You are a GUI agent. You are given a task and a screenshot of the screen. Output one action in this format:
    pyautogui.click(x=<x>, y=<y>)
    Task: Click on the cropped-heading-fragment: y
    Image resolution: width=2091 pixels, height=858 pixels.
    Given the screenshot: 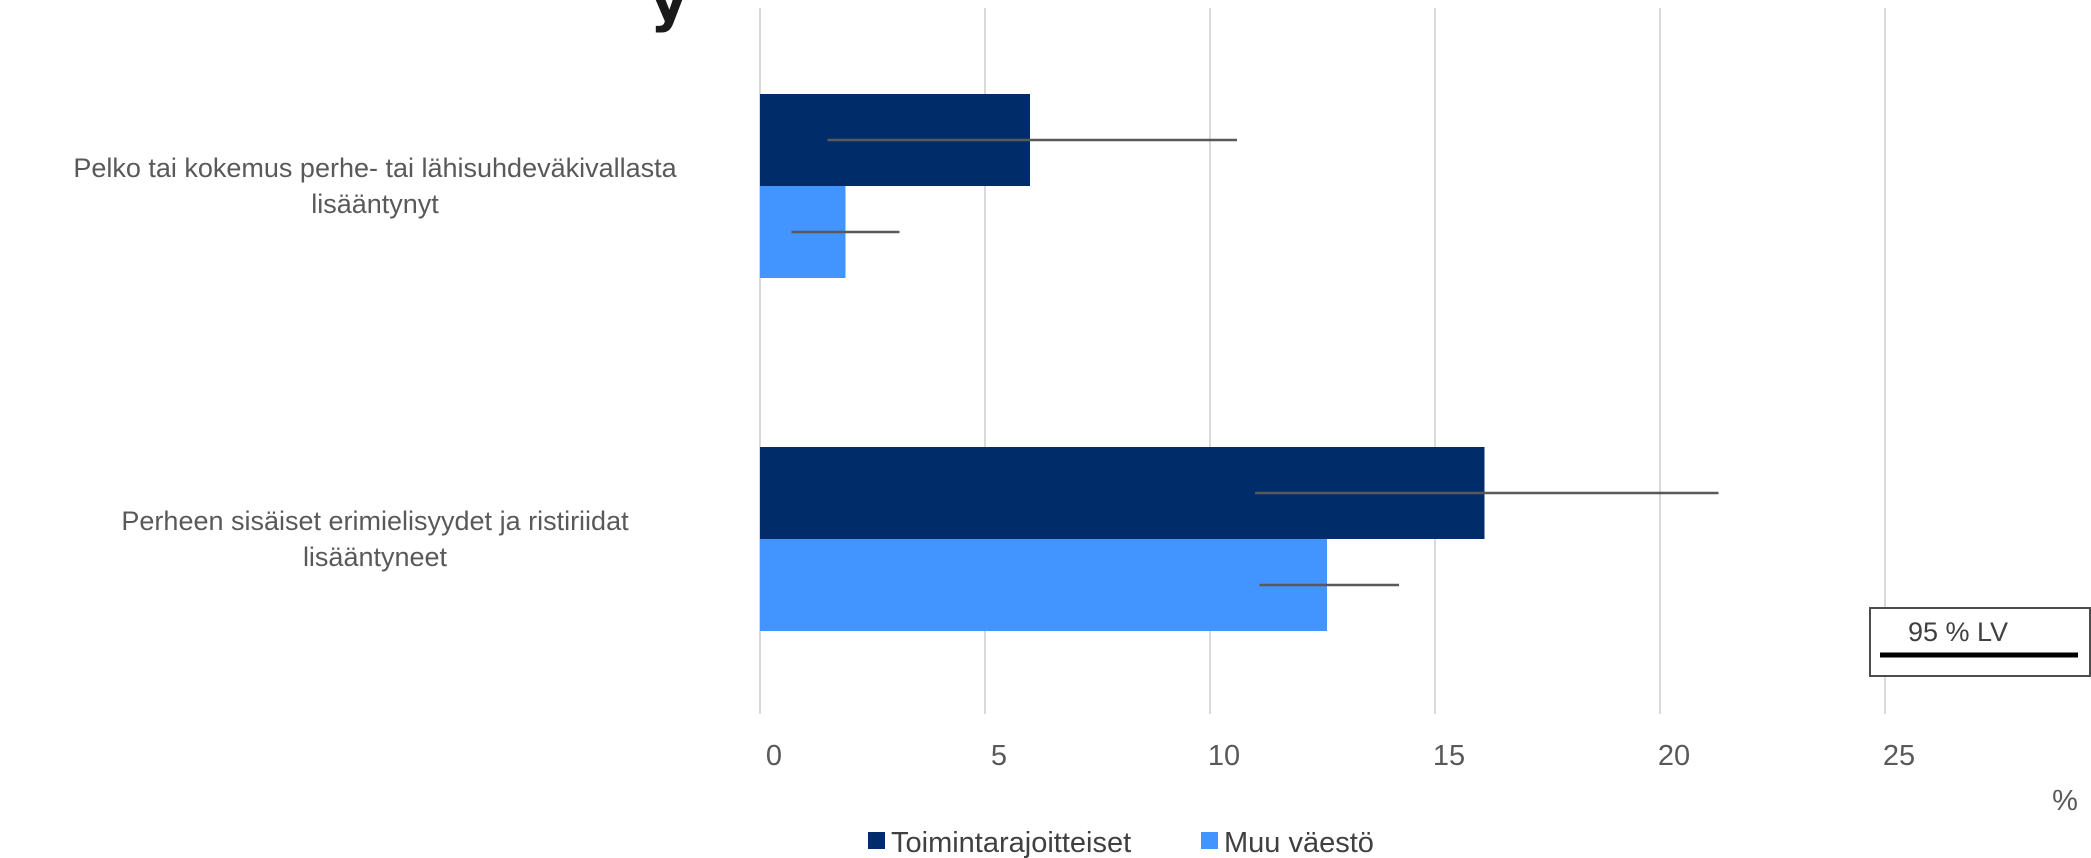 What is the action you would take?
    pyautogui.click(x=669, y=17)
    